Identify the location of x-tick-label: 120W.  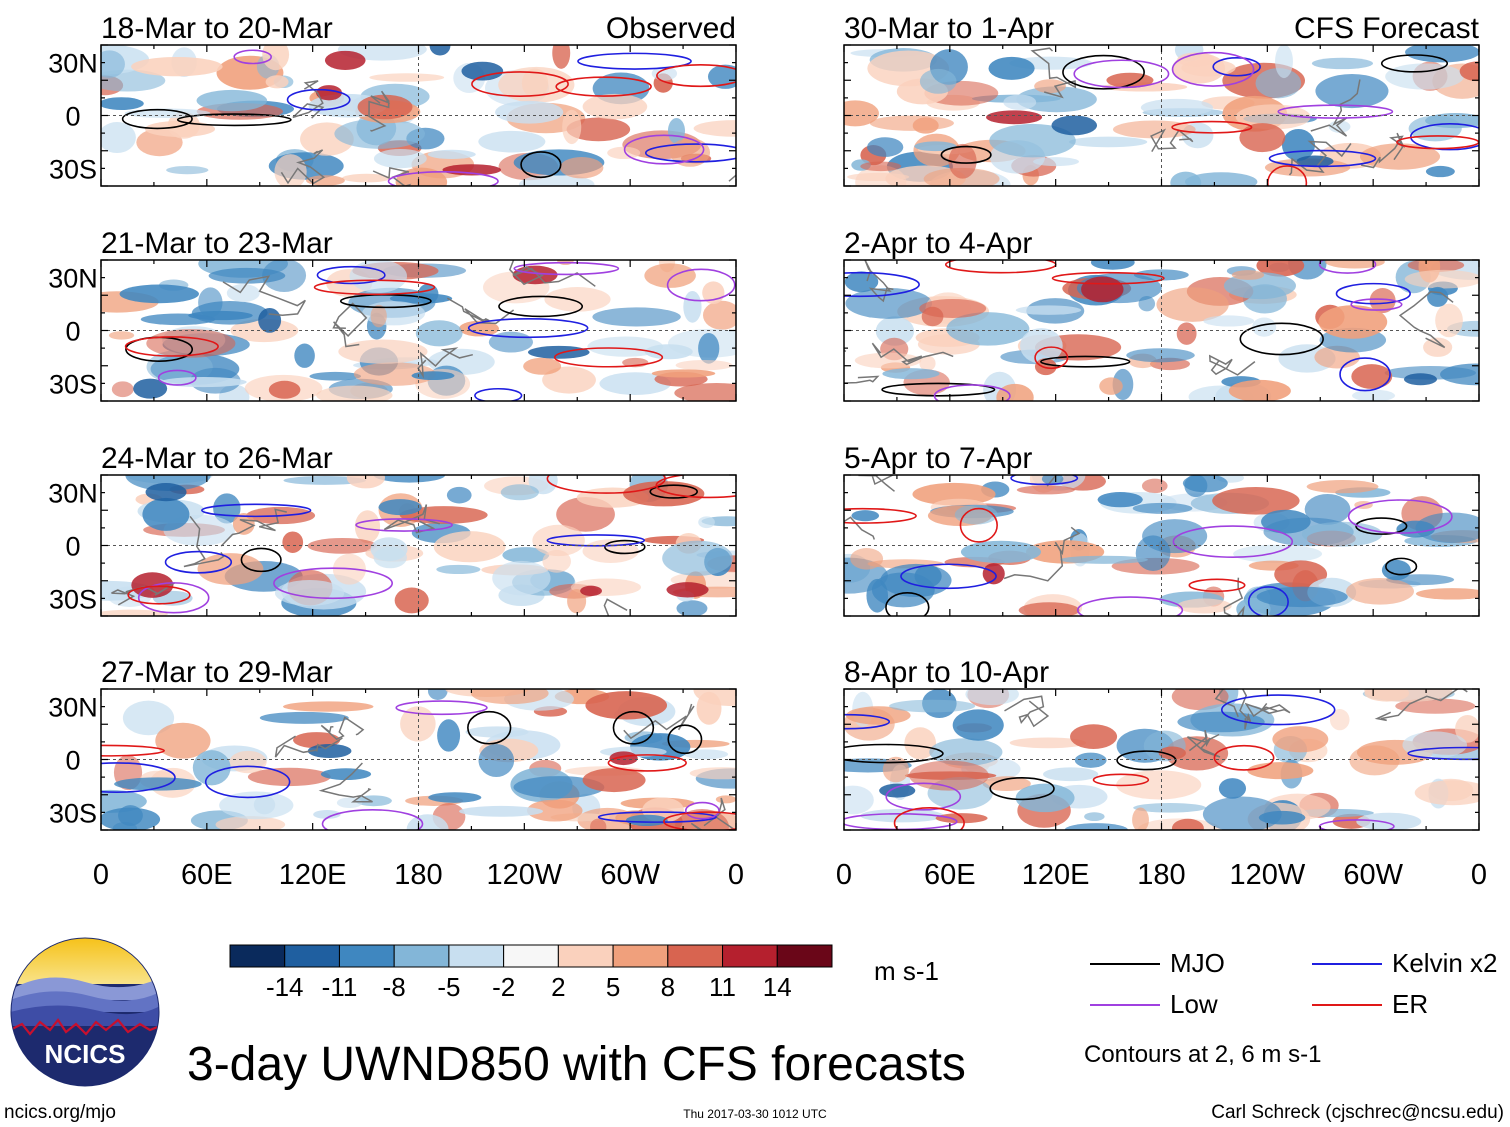
(1267, 875).